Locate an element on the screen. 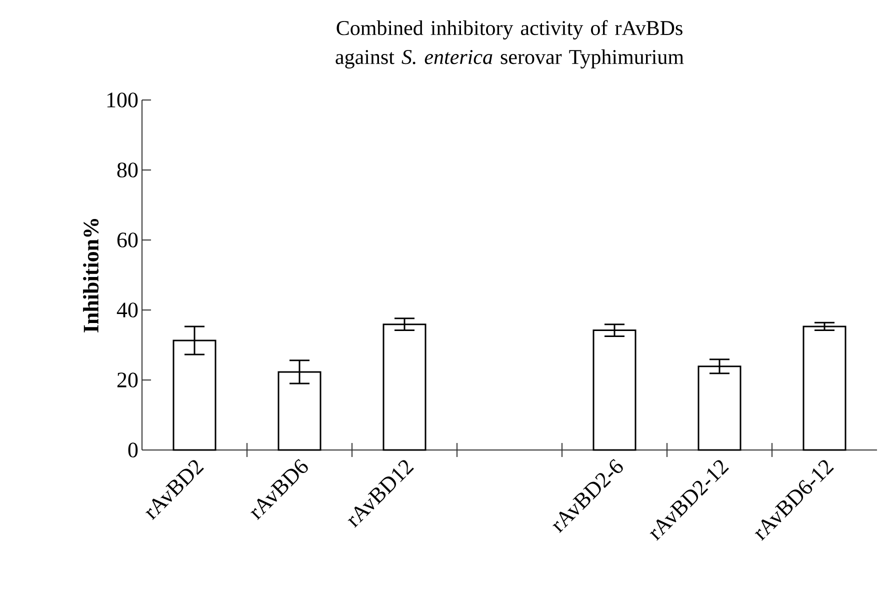  y-tick-label: 60 is located at coordinates (127, 240).